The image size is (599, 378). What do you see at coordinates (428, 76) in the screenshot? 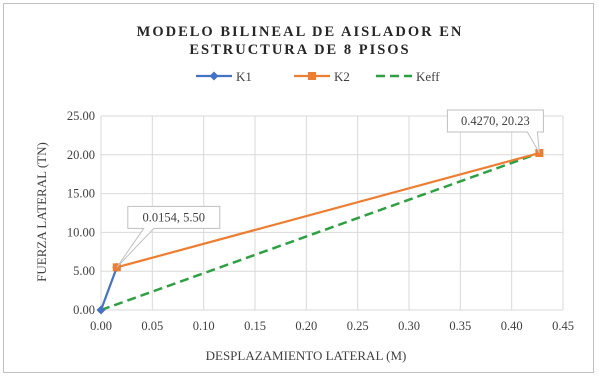
I see `legend-label-keff: Keff` at bounding box center [428, 76].